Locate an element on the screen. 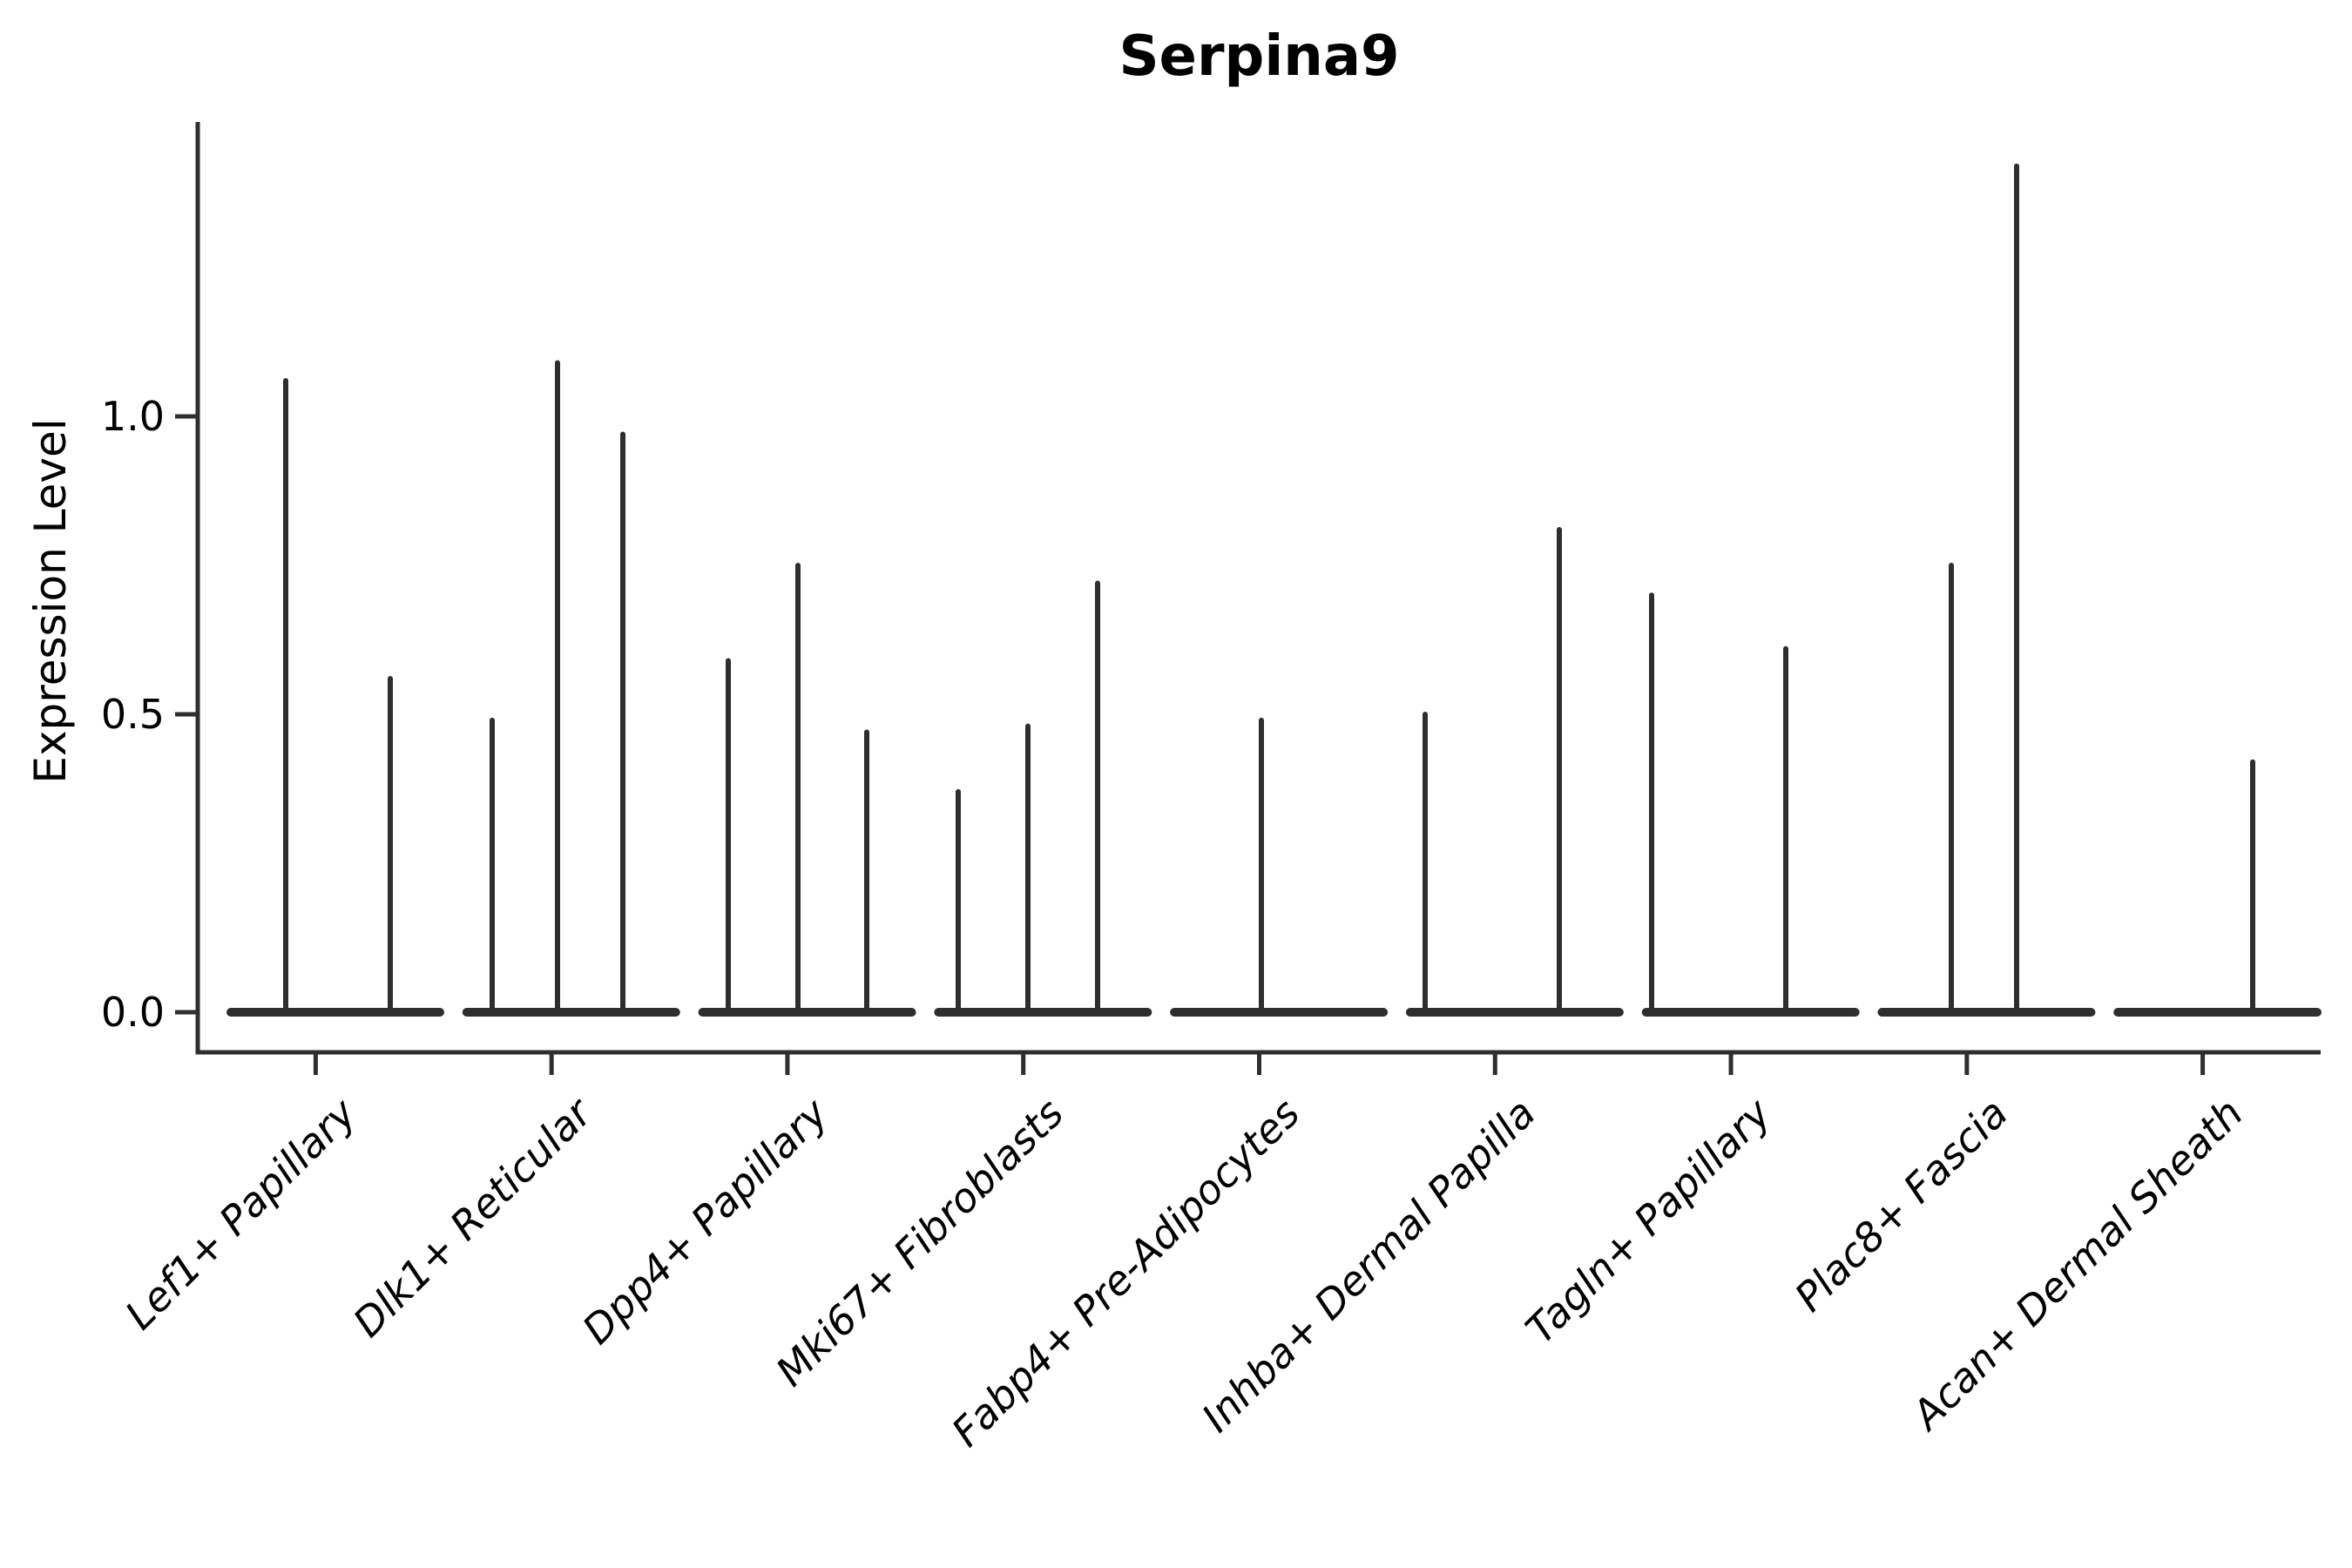 The width and height of the screenshot is (2352, 1568). y-tick-label: 0.0 is located at coordinates (132, 1013).